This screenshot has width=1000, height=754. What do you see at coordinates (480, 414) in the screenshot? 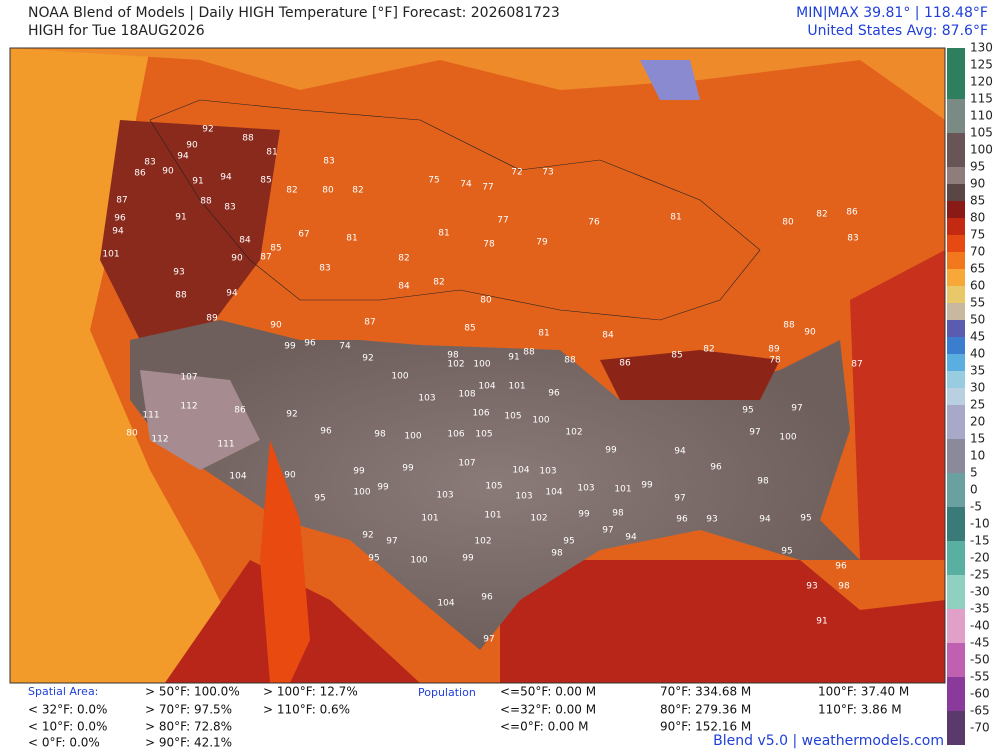
I see `station-value: 106` at bounding box center [480, 414].